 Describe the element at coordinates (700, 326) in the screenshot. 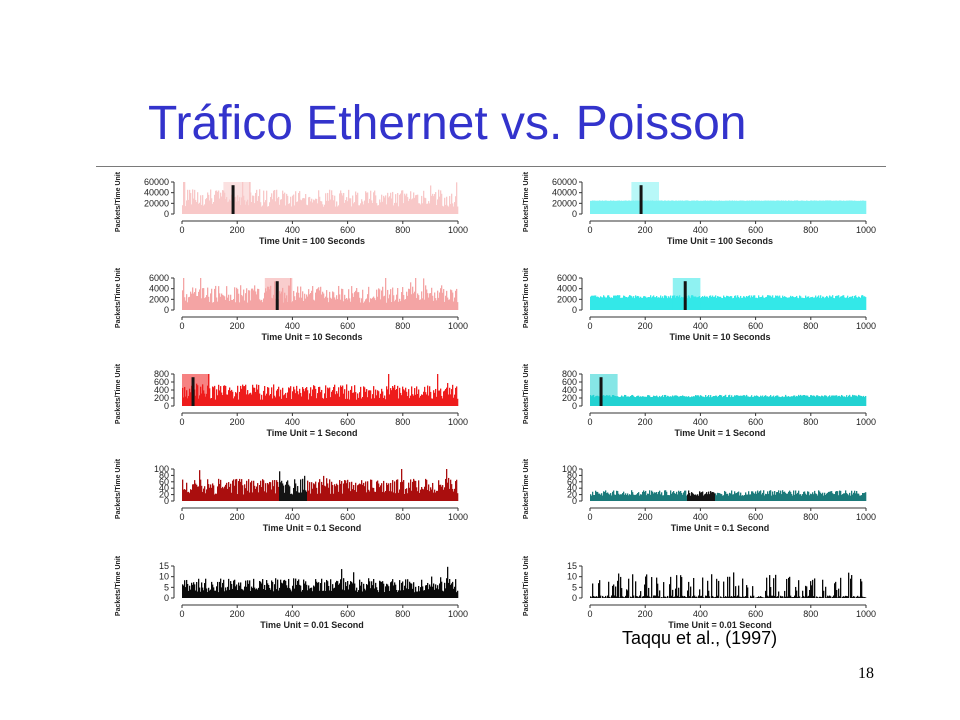

I see `x-tick-label: 400` at that location.